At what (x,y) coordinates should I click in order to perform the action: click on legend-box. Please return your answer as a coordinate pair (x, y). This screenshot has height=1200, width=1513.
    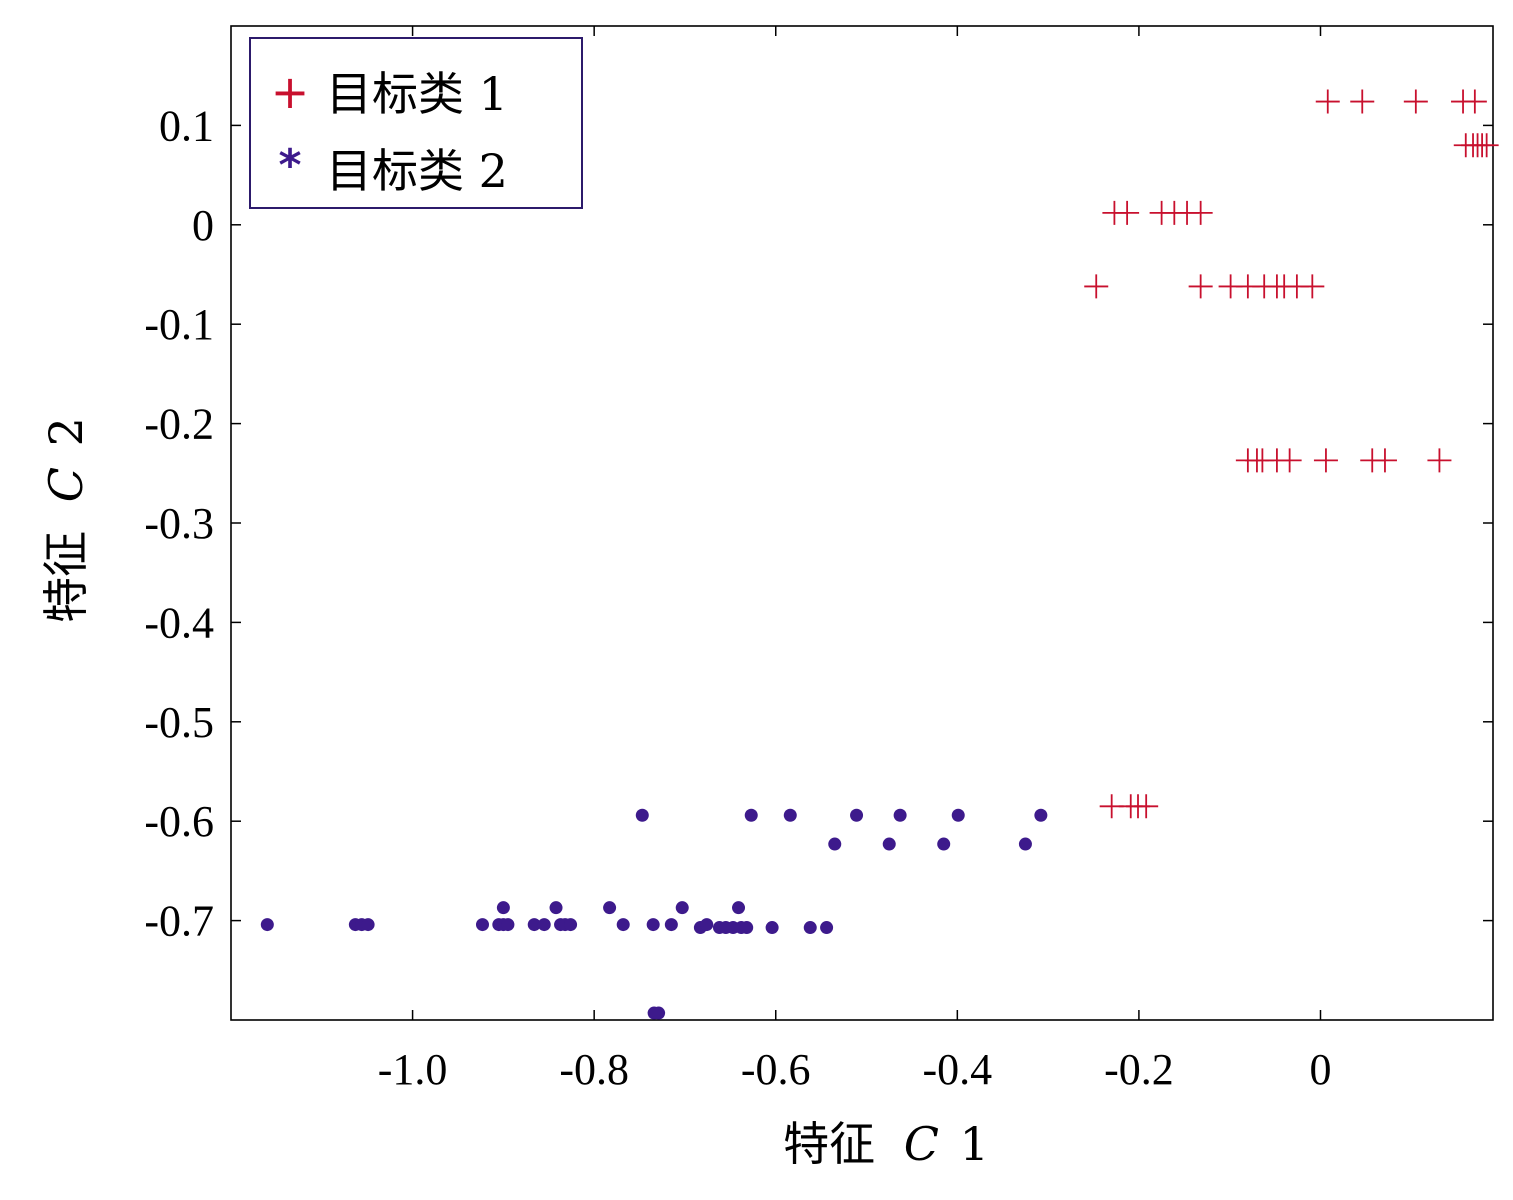
    Looking at the image, I should click on (416, 123).